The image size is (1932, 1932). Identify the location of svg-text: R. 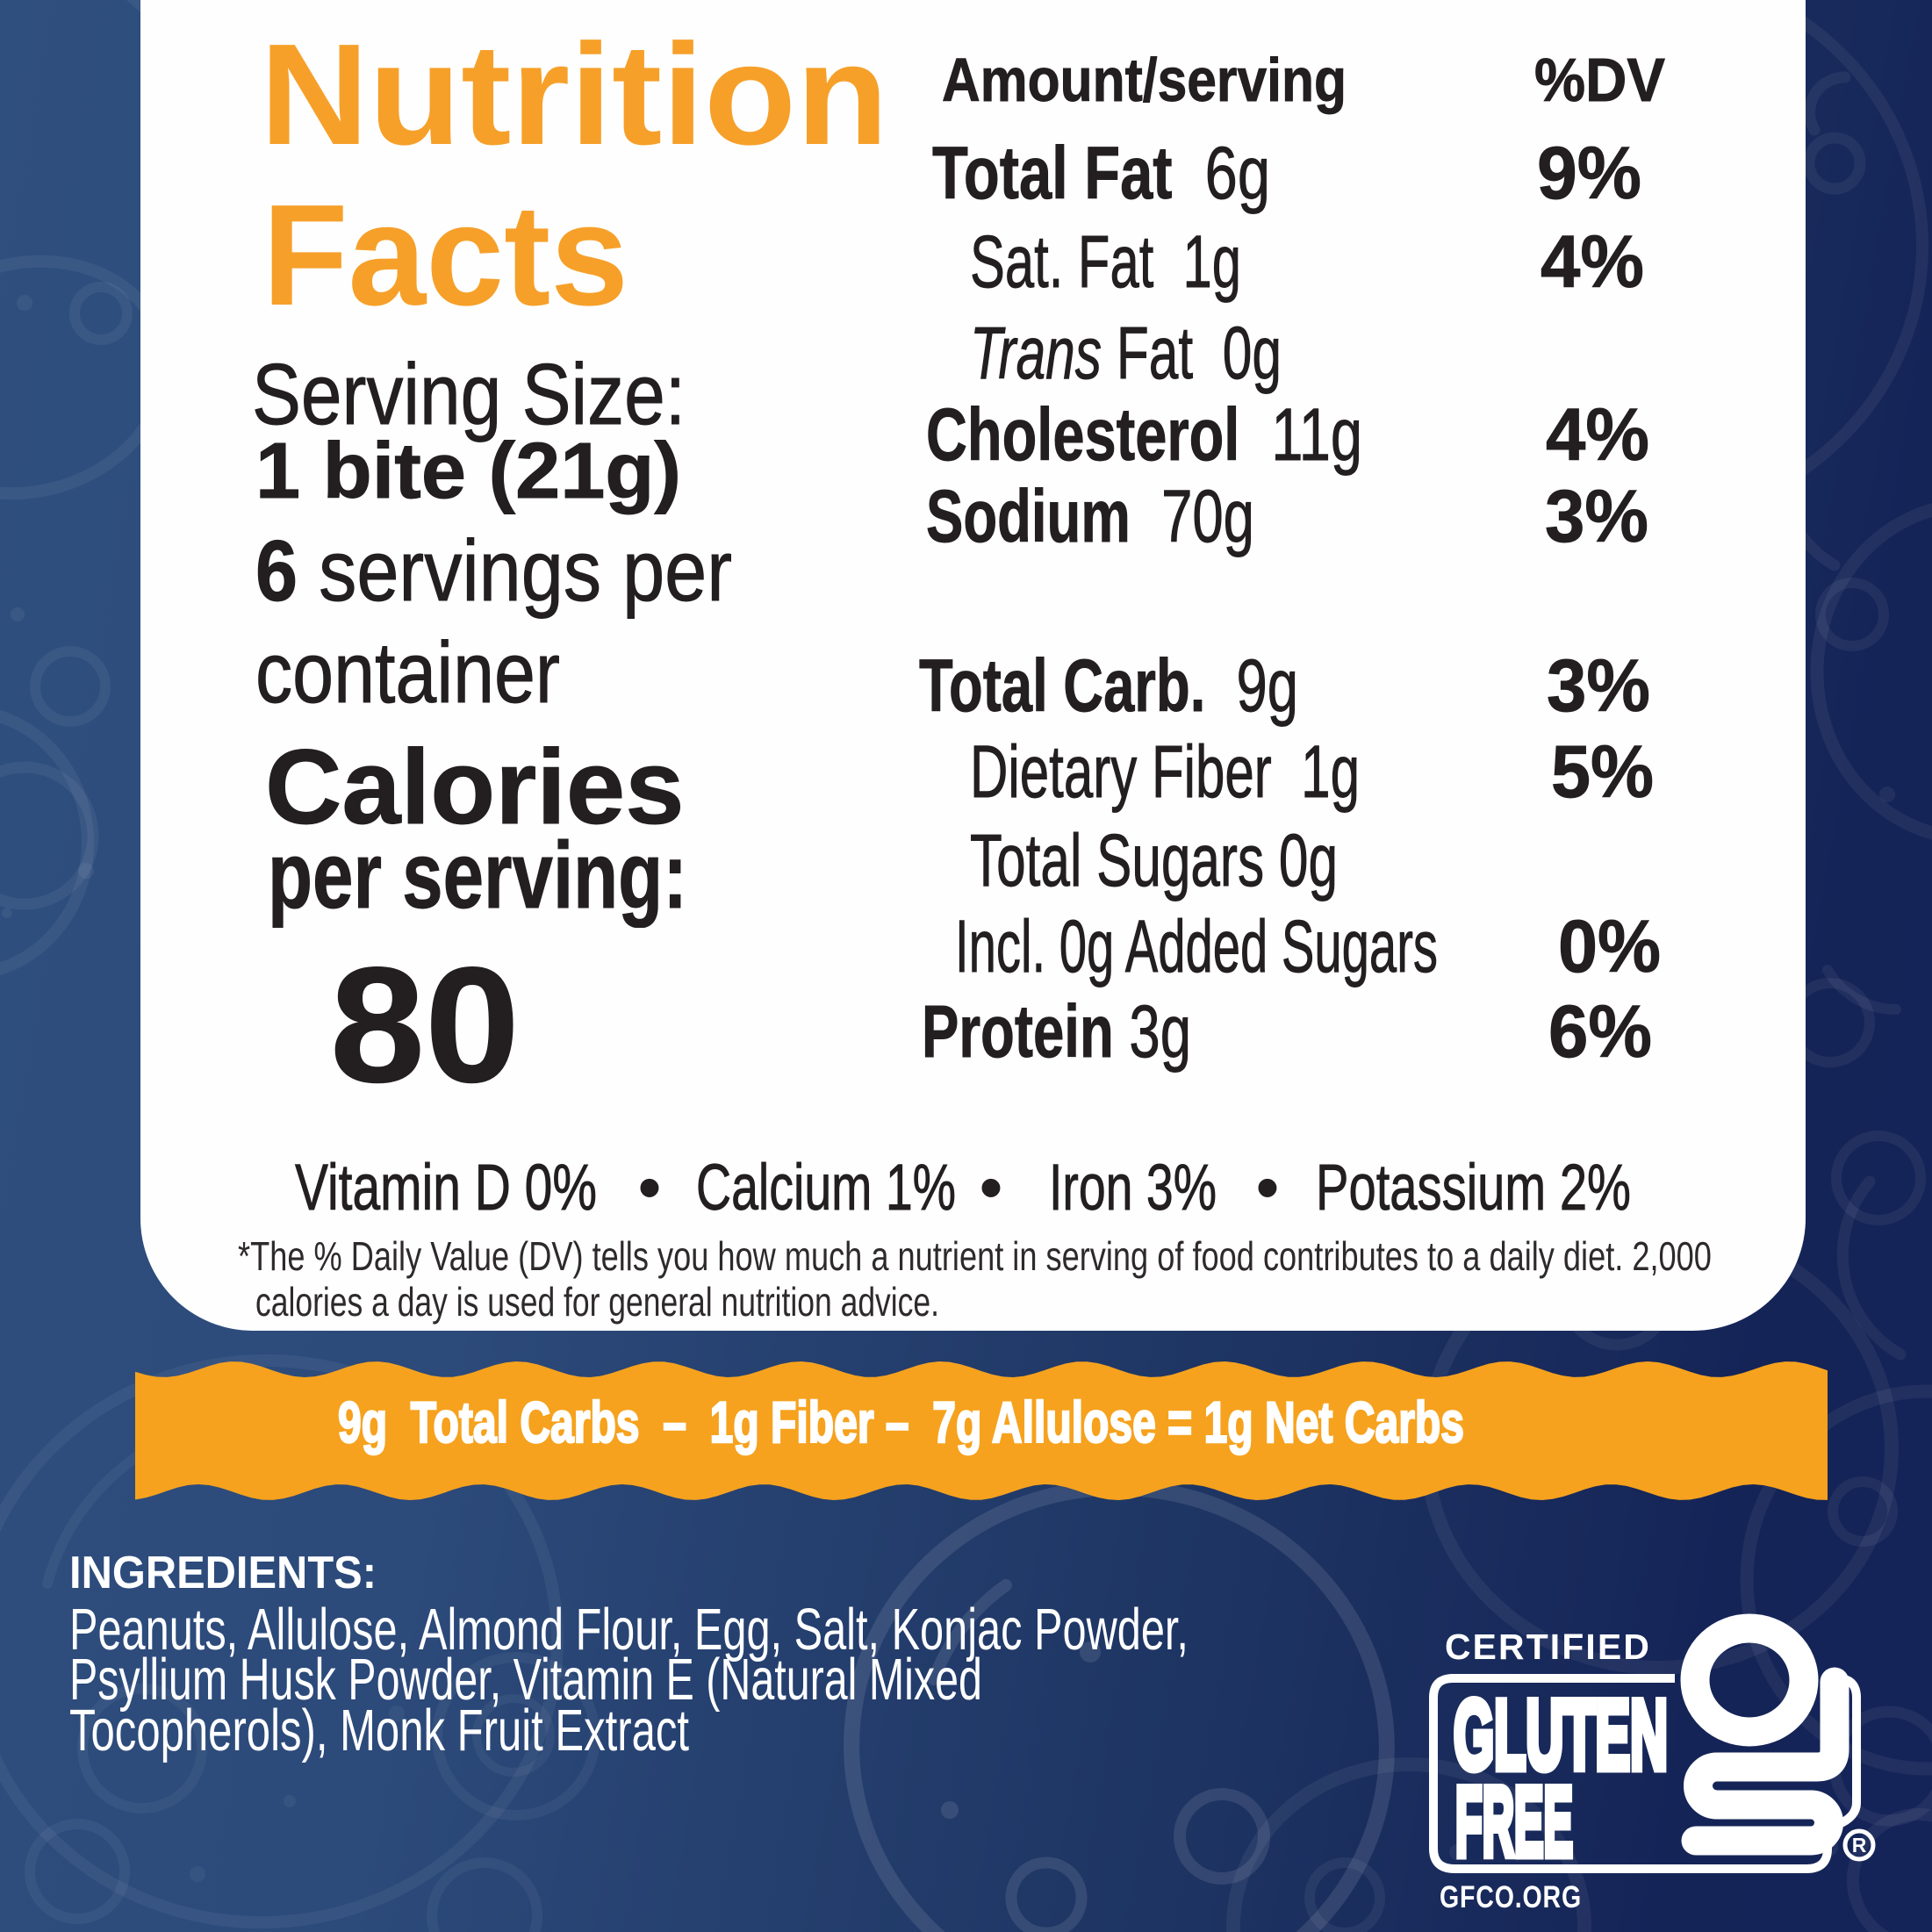
(1859, 1845).